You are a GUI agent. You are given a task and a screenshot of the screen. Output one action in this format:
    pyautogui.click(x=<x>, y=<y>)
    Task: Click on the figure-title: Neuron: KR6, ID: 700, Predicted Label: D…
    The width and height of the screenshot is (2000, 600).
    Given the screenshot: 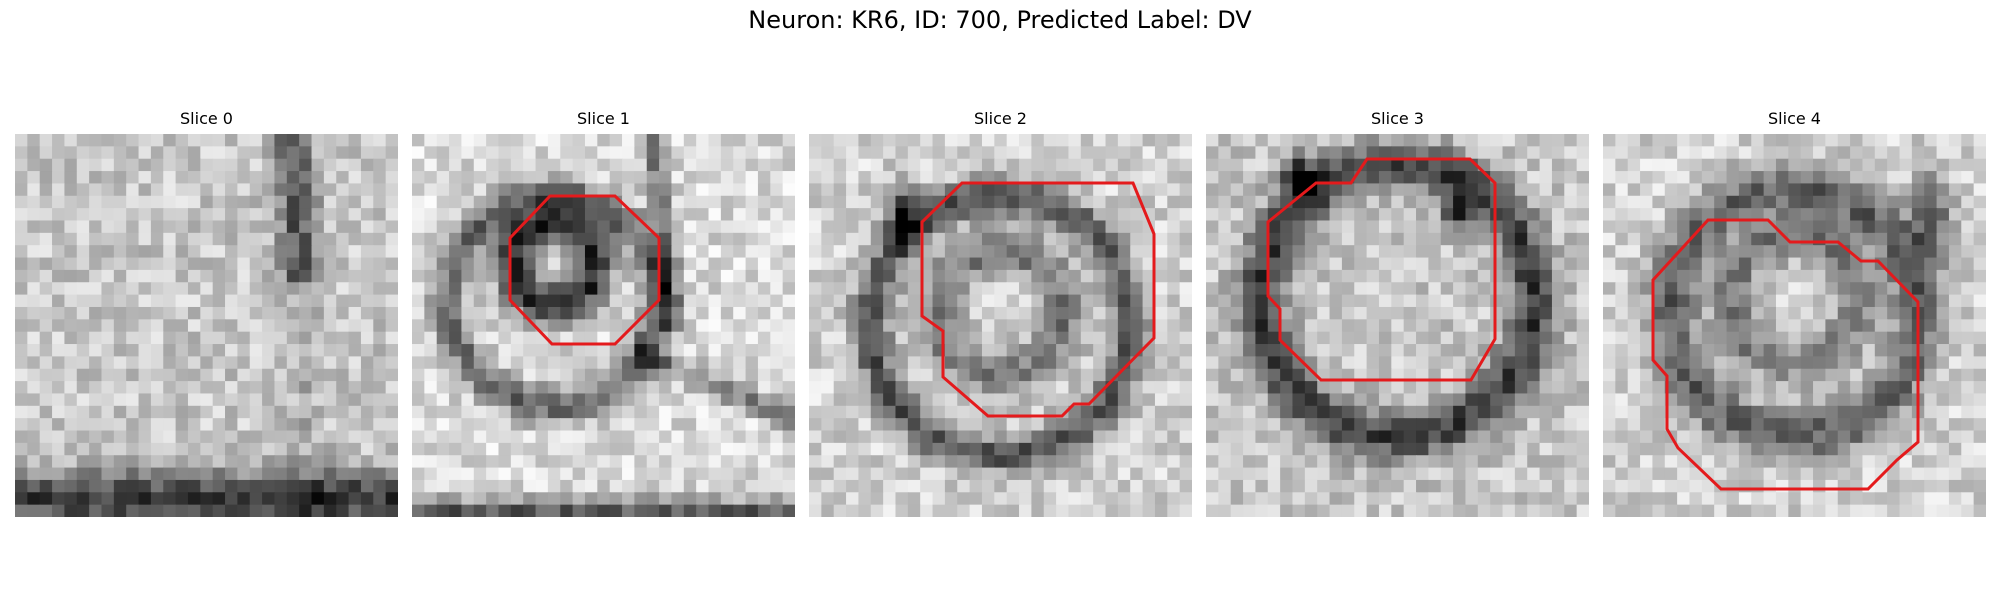 What is the action you would take?
    pyautogui.click(x=1000, y=20)
    